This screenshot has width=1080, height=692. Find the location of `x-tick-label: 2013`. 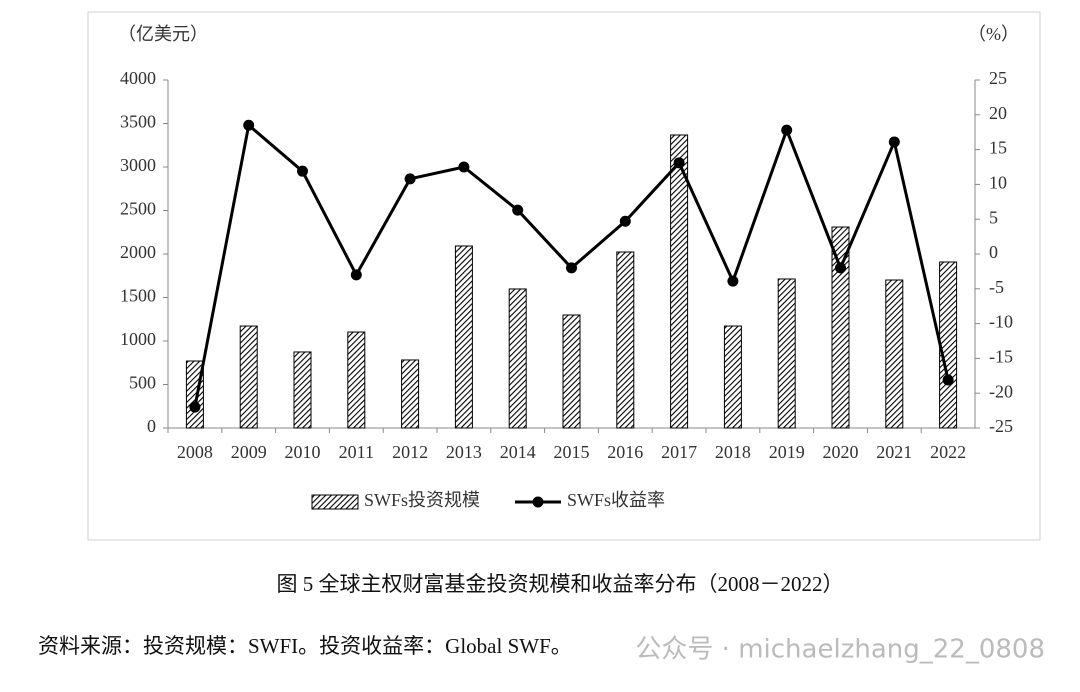

x-tick-label: 2013 is located at coordinates (464, 452).